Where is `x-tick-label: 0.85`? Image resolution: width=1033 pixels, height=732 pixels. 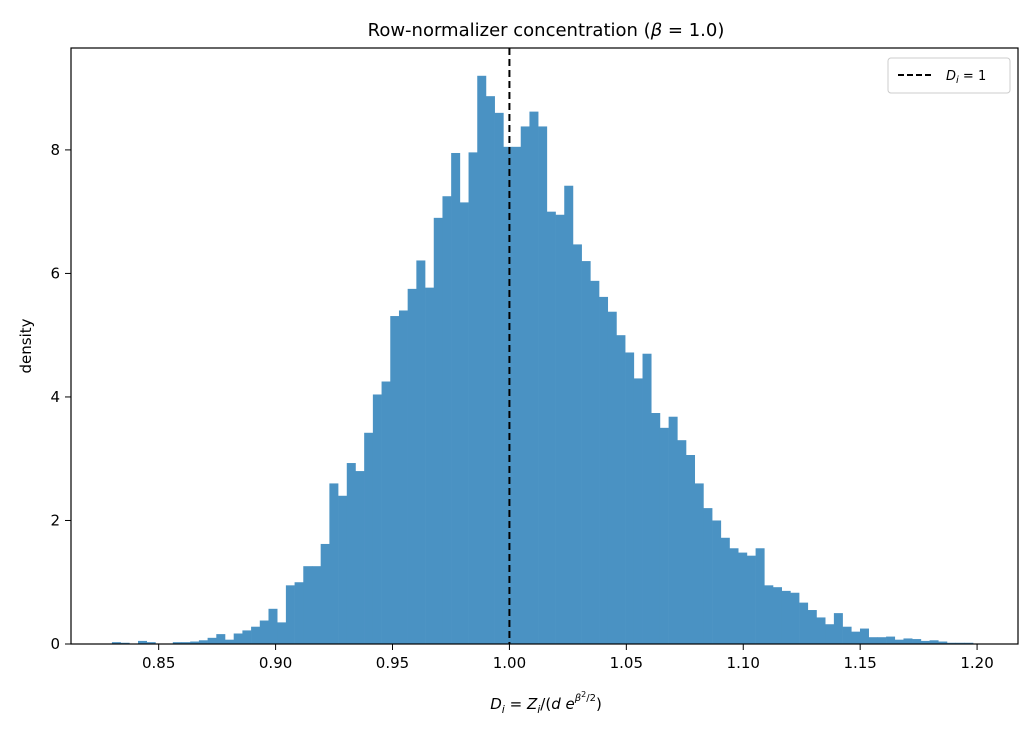 x-tick-label: 0.85 is located at coordinates (158, 663).